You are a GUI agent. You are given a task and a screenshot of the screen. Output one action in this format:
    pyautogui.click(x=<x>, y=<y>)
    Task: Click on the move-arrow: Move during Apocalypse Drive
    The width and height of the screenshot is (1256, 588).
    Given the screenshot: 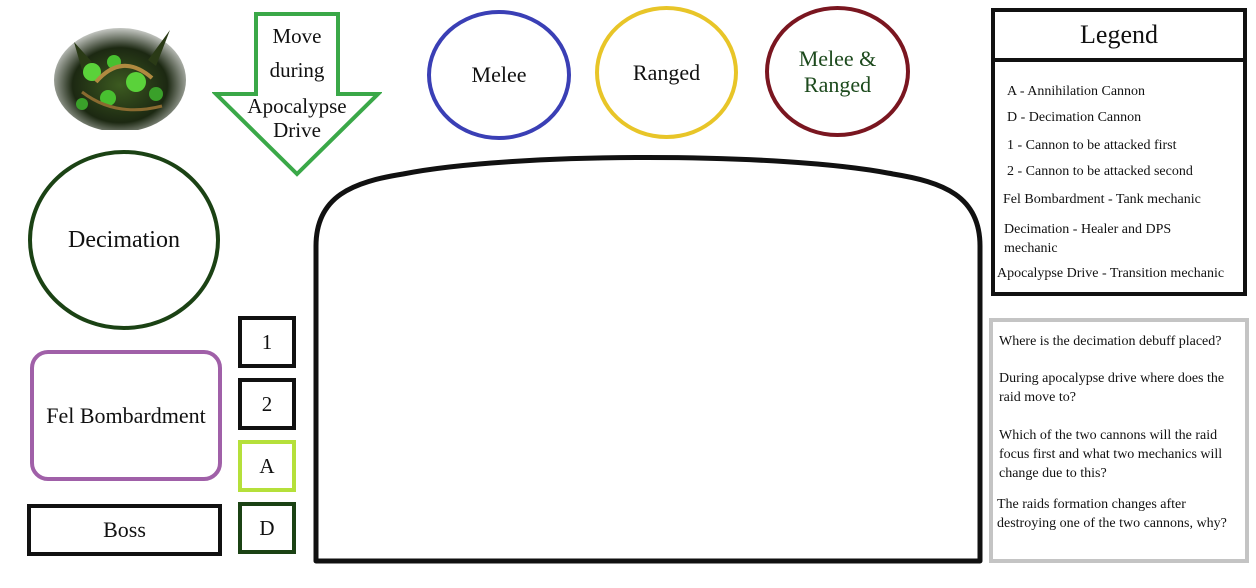 What is the action you would take?
    pyautogui.click(x=297, y=95)
    